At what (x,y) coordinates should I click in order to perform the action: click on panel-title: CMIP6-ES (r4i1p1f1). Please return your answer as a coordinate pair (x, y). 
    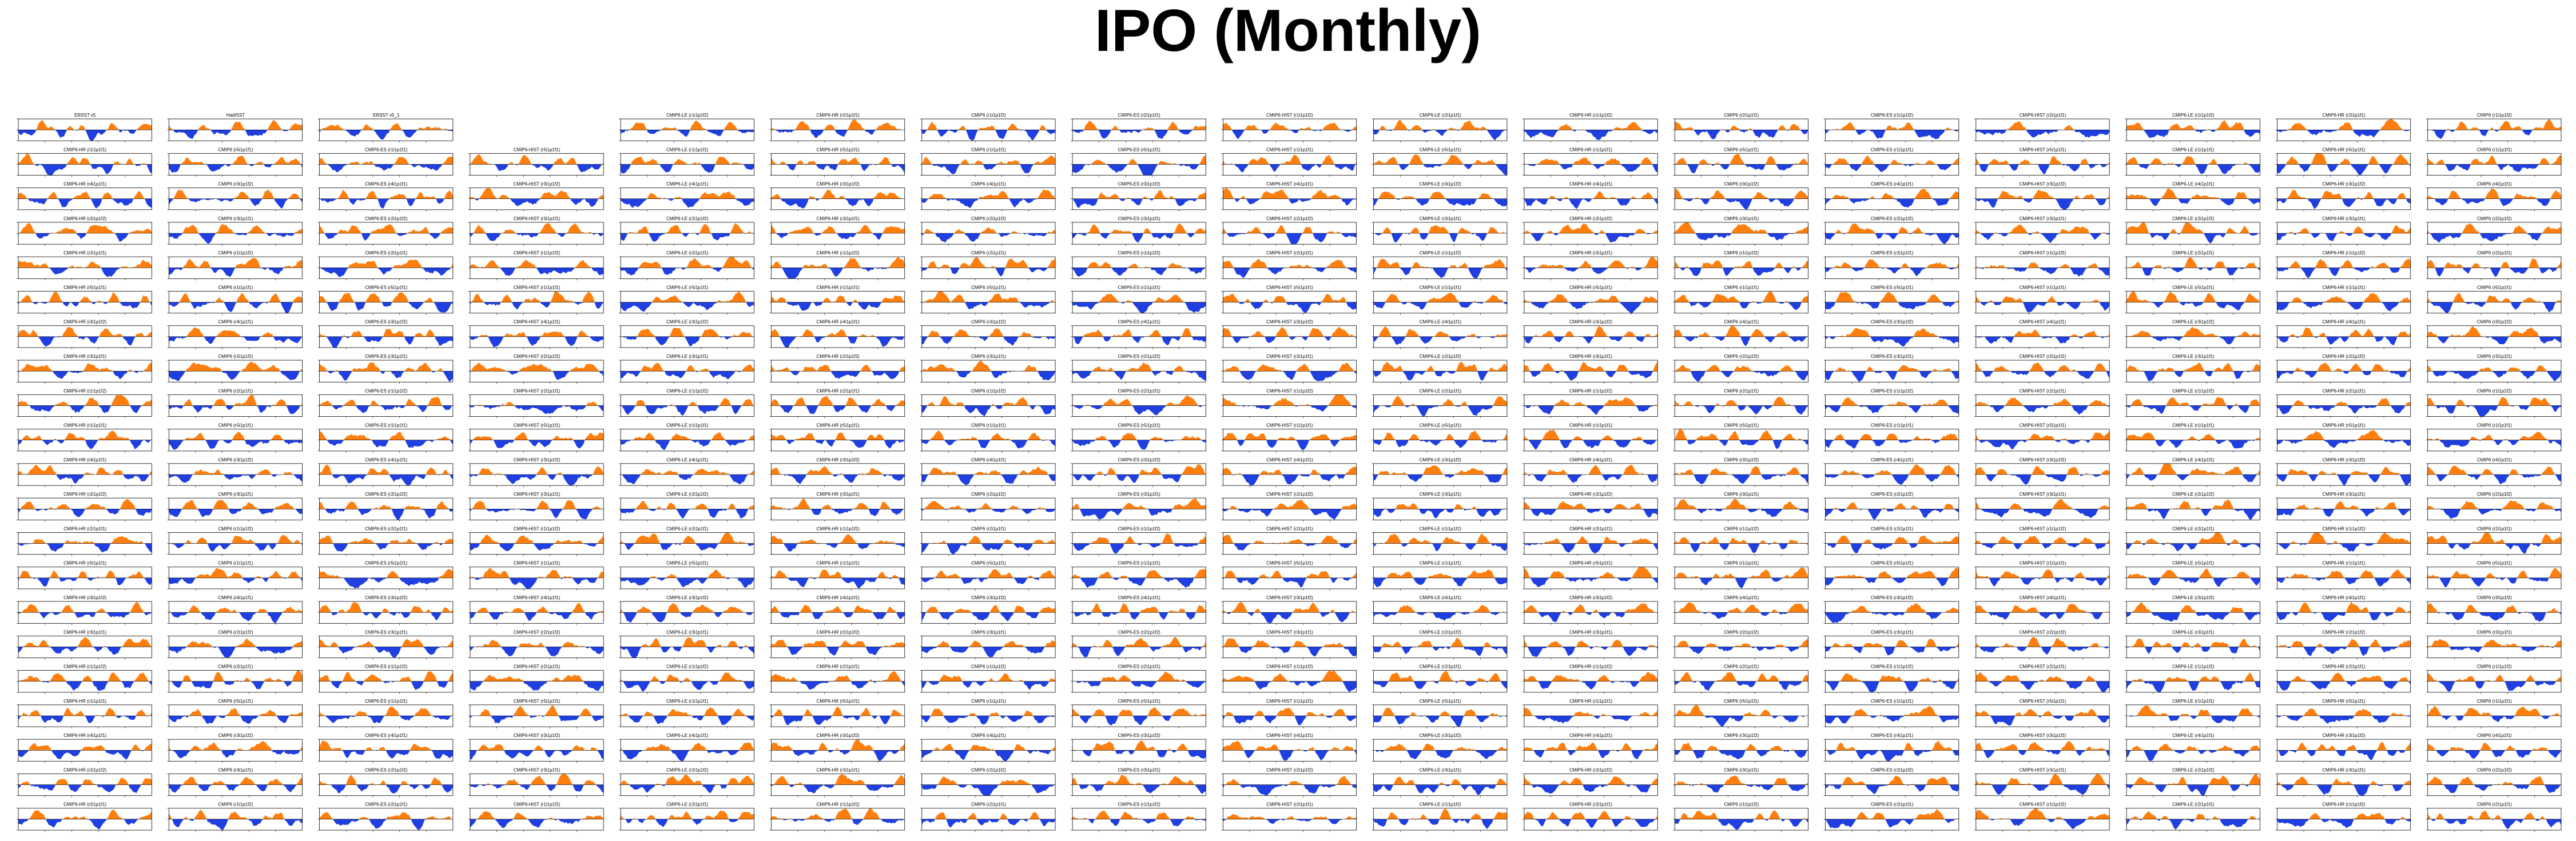
    Looking at the image, I should click on (1892, 185).